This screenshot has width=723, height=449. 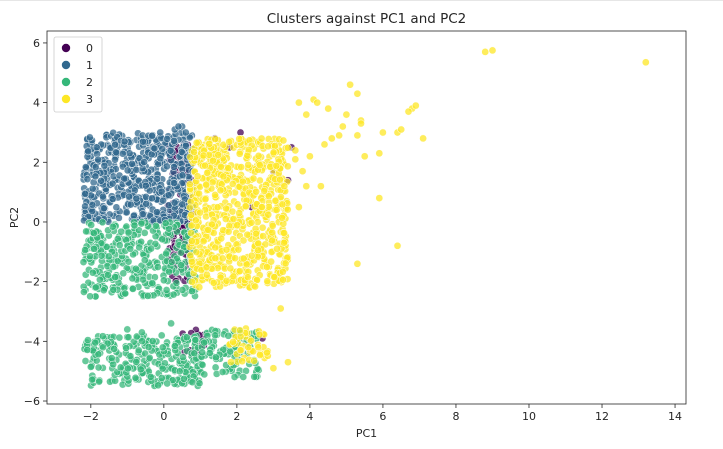 I want to click on chart-title: Clusters against PC1 and PC2, so click(x=367, y=19).